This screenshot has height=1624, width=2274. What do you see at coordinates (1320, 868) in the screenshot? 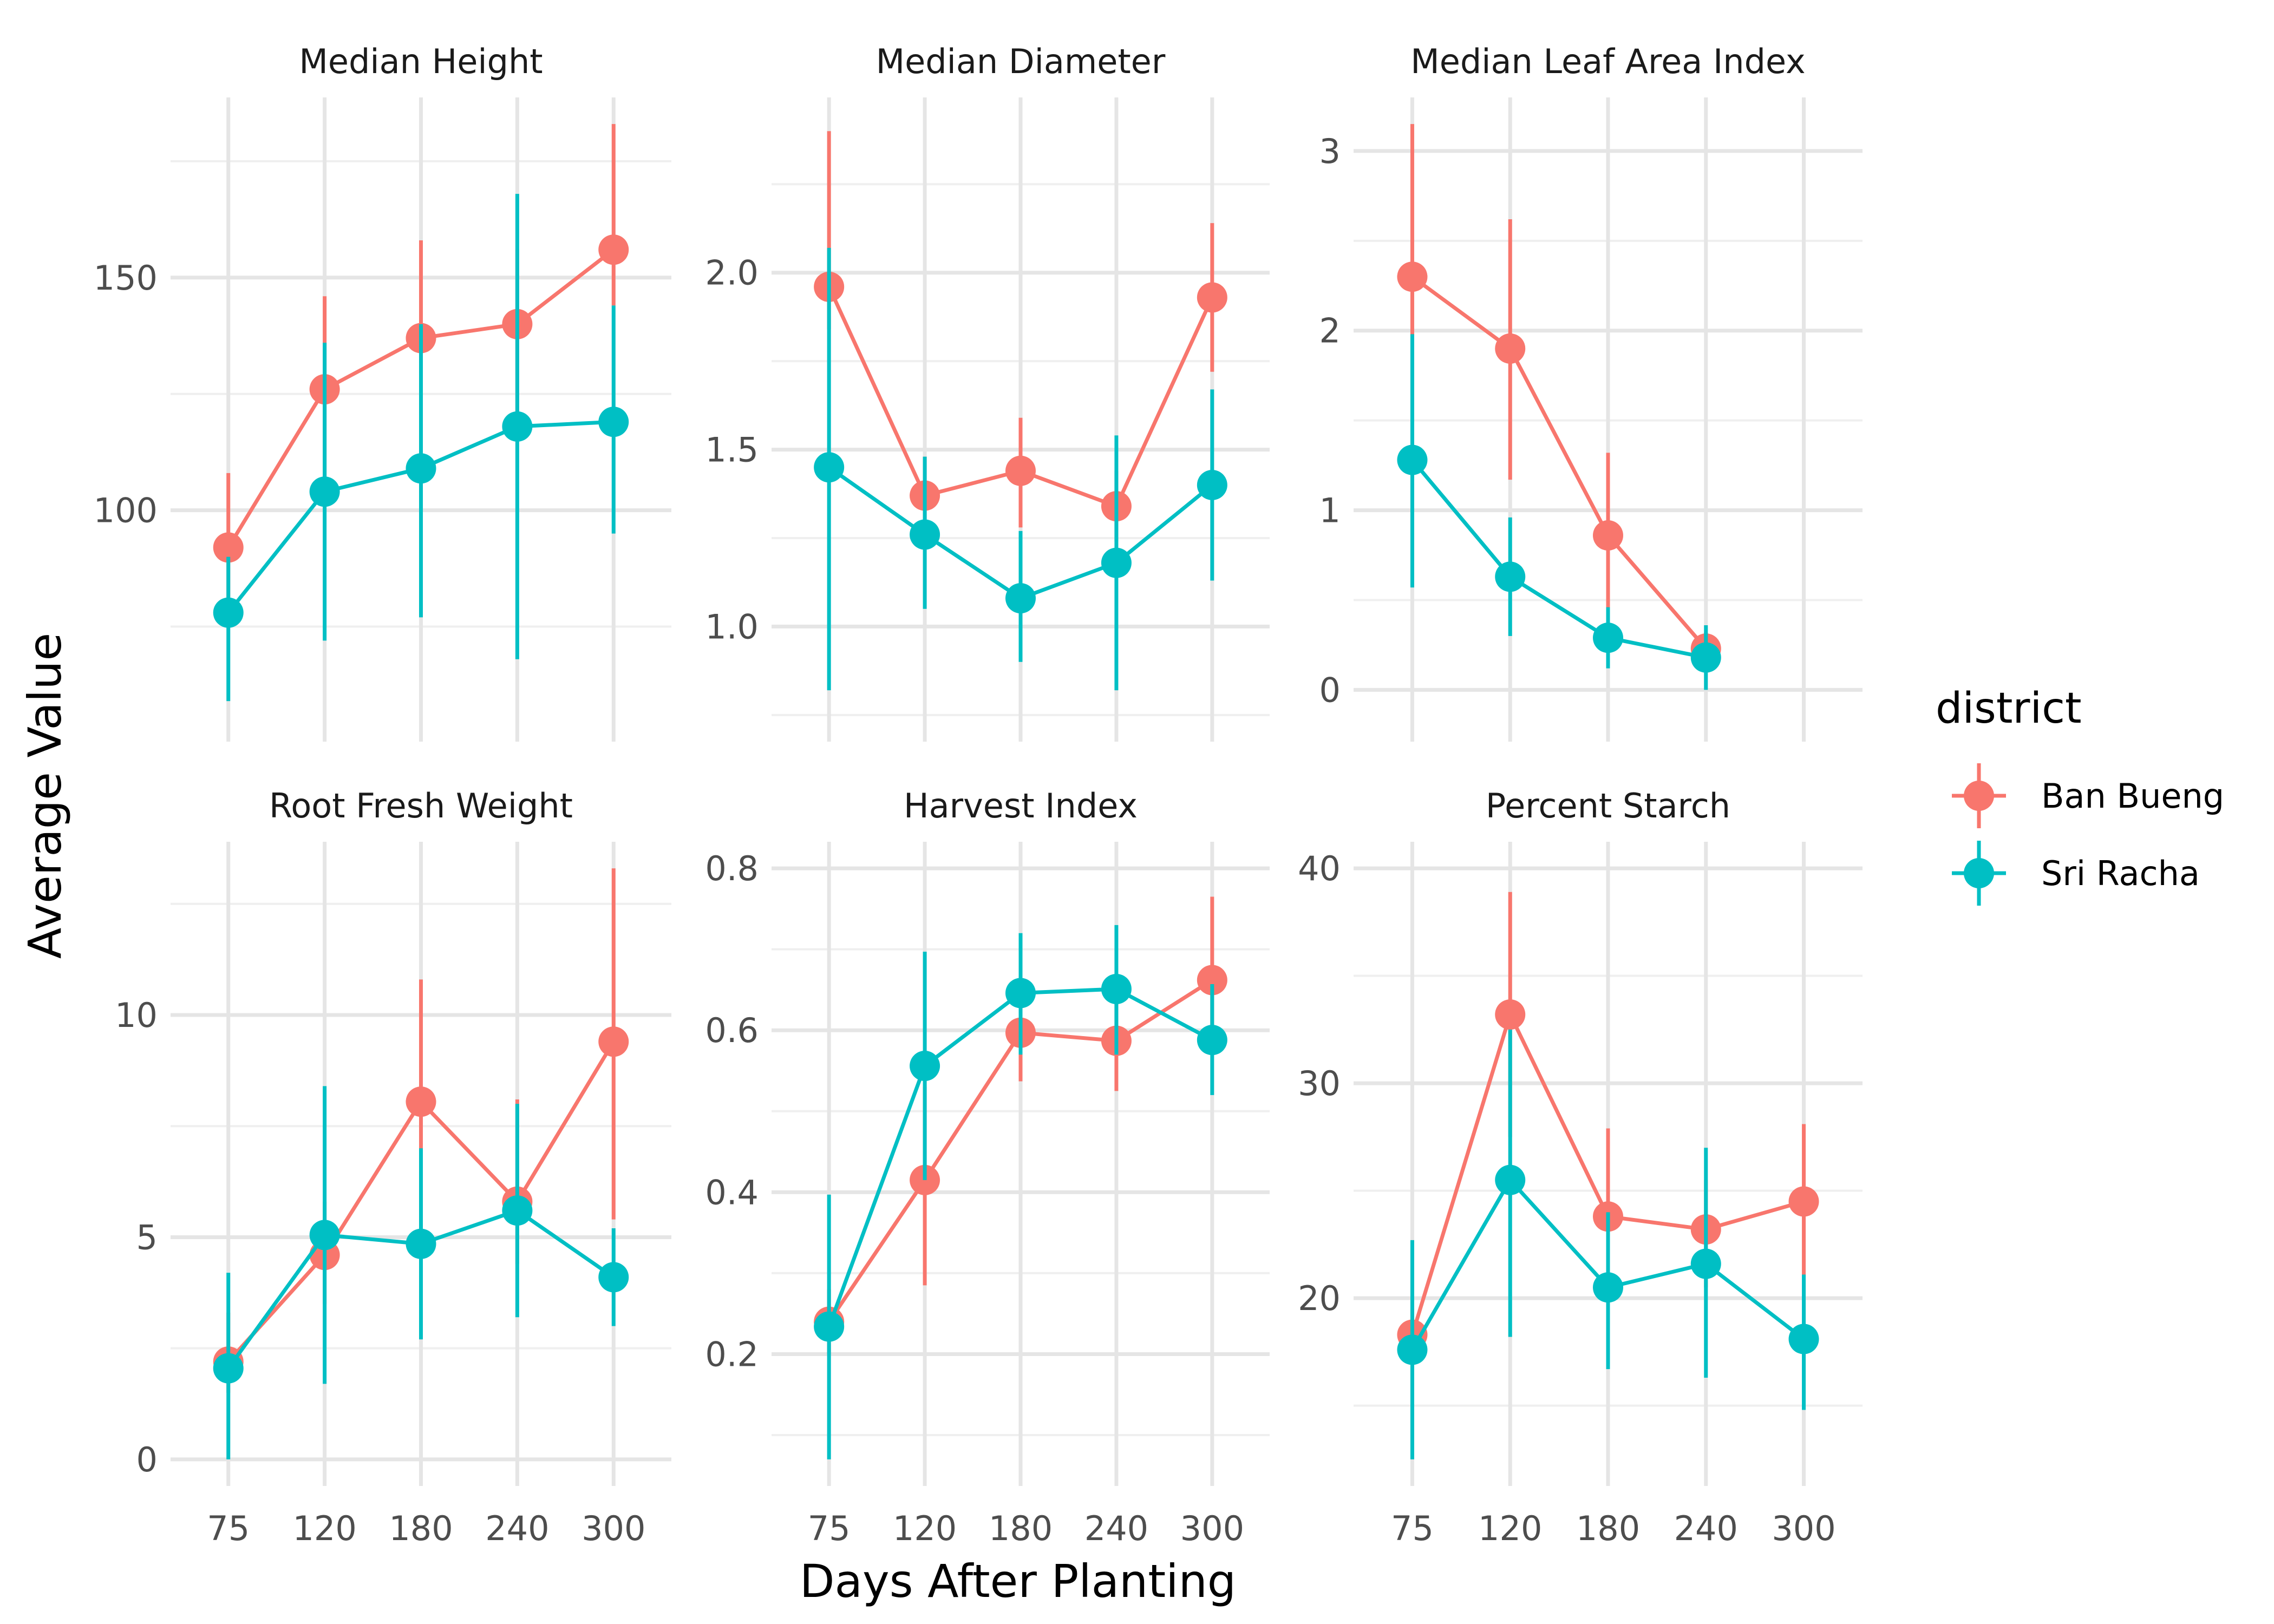
I see `y-tick-label: 40` at bounding box center [1320, 868].